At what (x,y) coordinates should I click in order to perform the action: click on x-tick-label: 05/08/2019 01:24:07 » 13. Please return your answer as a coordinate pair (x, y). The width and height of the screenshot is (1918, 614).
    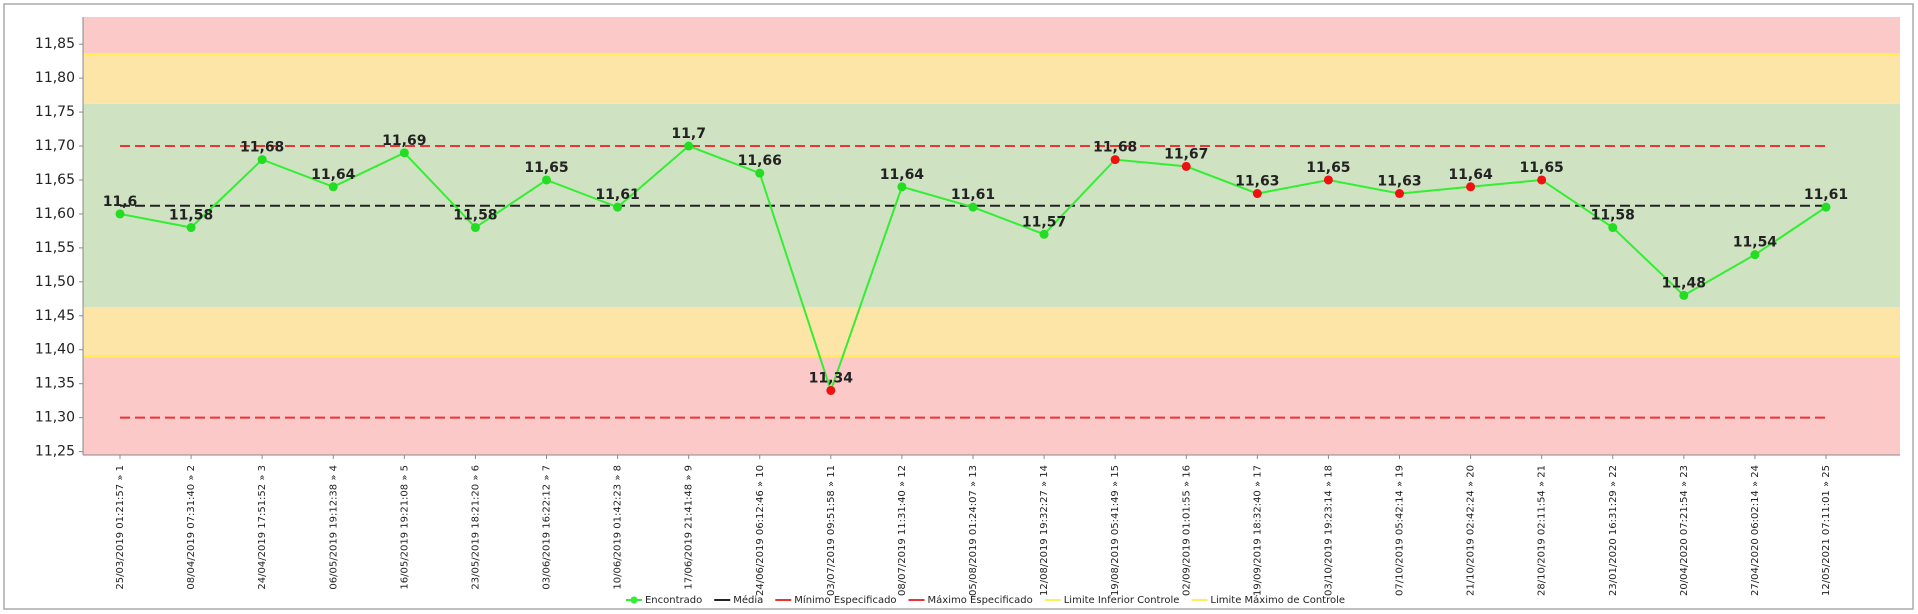
    Looking at the image, I should click on (973, 530).